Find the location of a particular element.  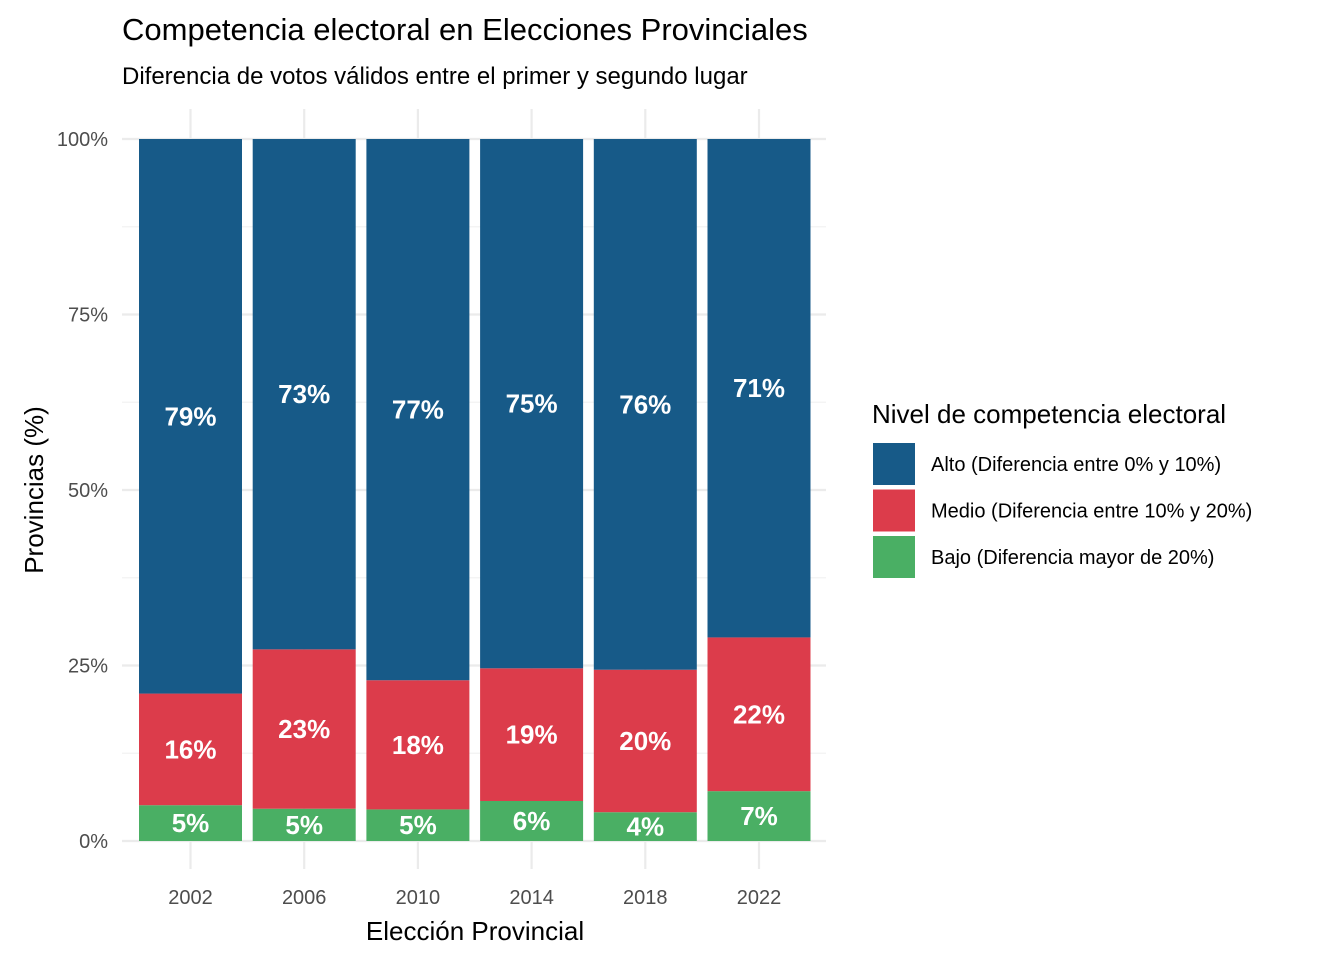

bar-value-label: 79% is located at coordinates (190, 416).